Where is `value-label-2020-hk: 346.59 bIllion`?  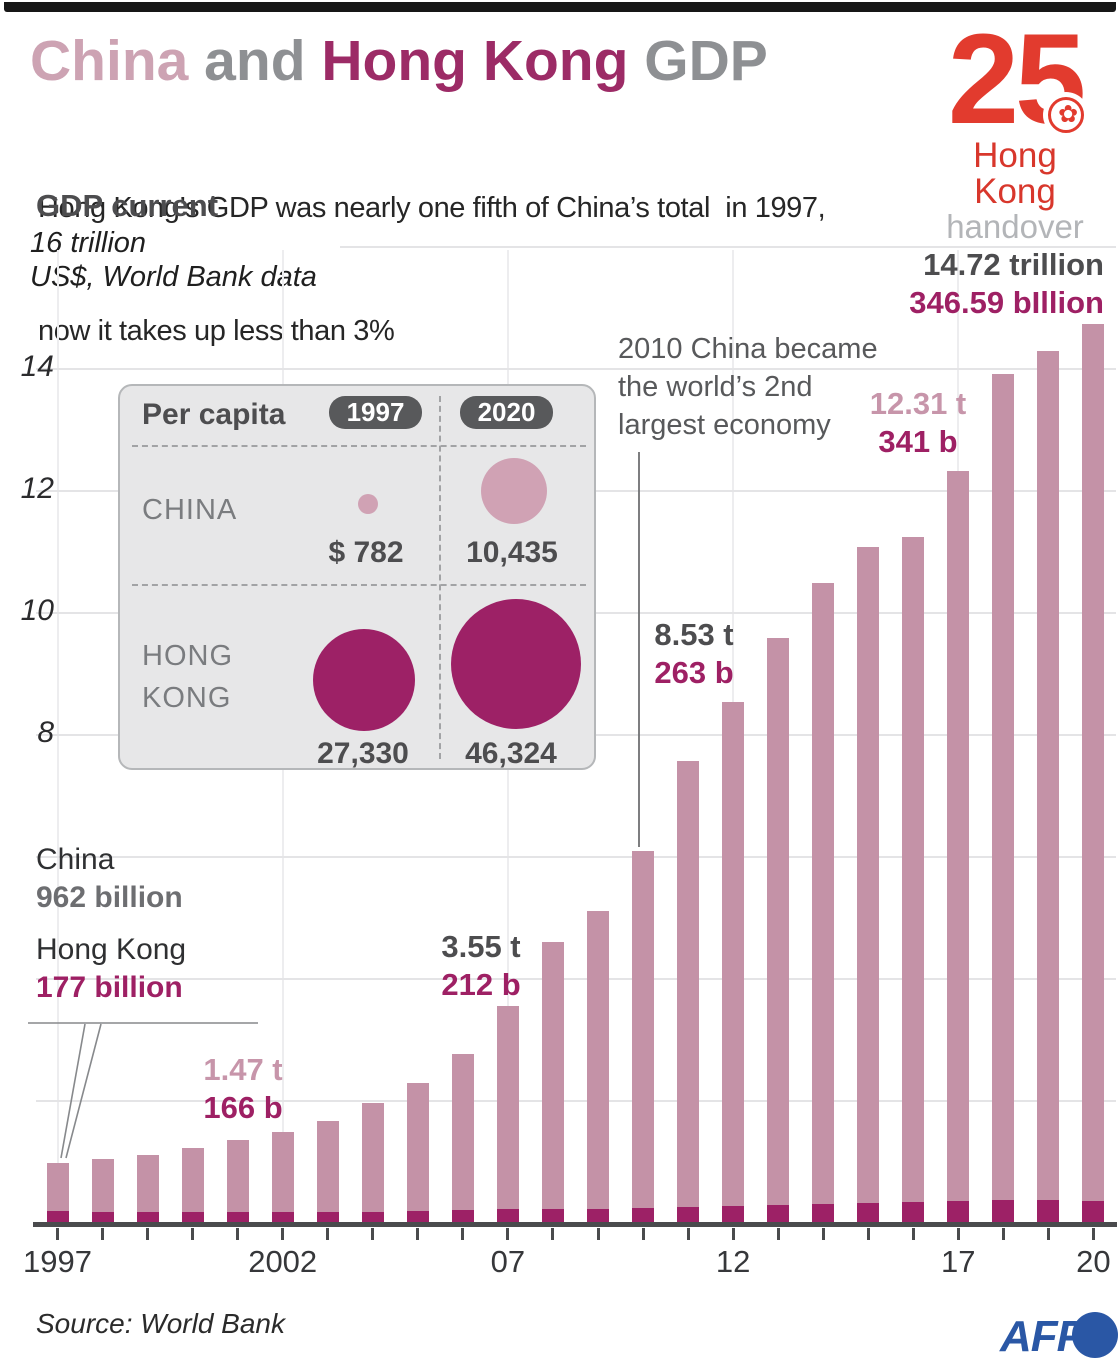 value-label-2020-hk: 346.59 bIllion is located at coordinates (1006, 302).